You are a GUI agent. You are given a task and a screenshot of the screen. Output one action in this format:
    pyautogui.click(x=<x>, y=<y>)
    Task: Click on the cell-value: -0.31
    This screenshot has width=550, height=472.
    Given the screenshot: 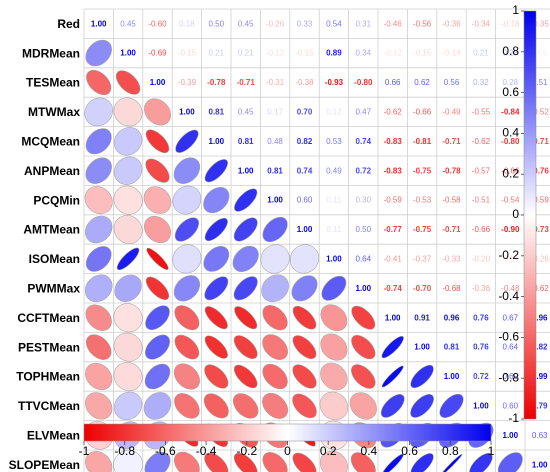 What is the action you would take?
    pyautogui.click(x=275, y=82)
    